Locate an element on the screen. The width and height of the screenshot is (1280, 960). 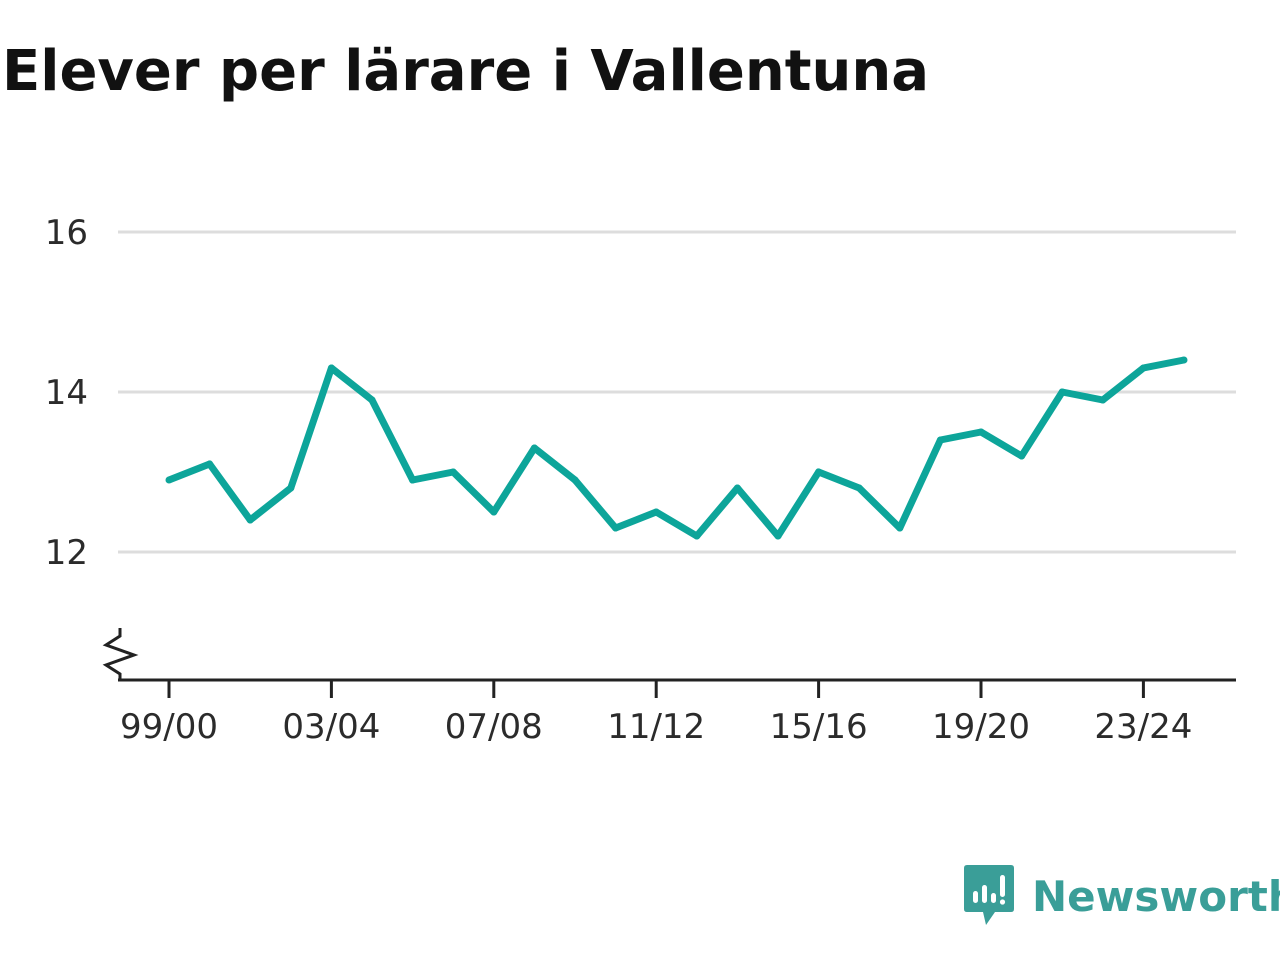
y-tick-label-12: 12 is located at coordinates (66, 553).